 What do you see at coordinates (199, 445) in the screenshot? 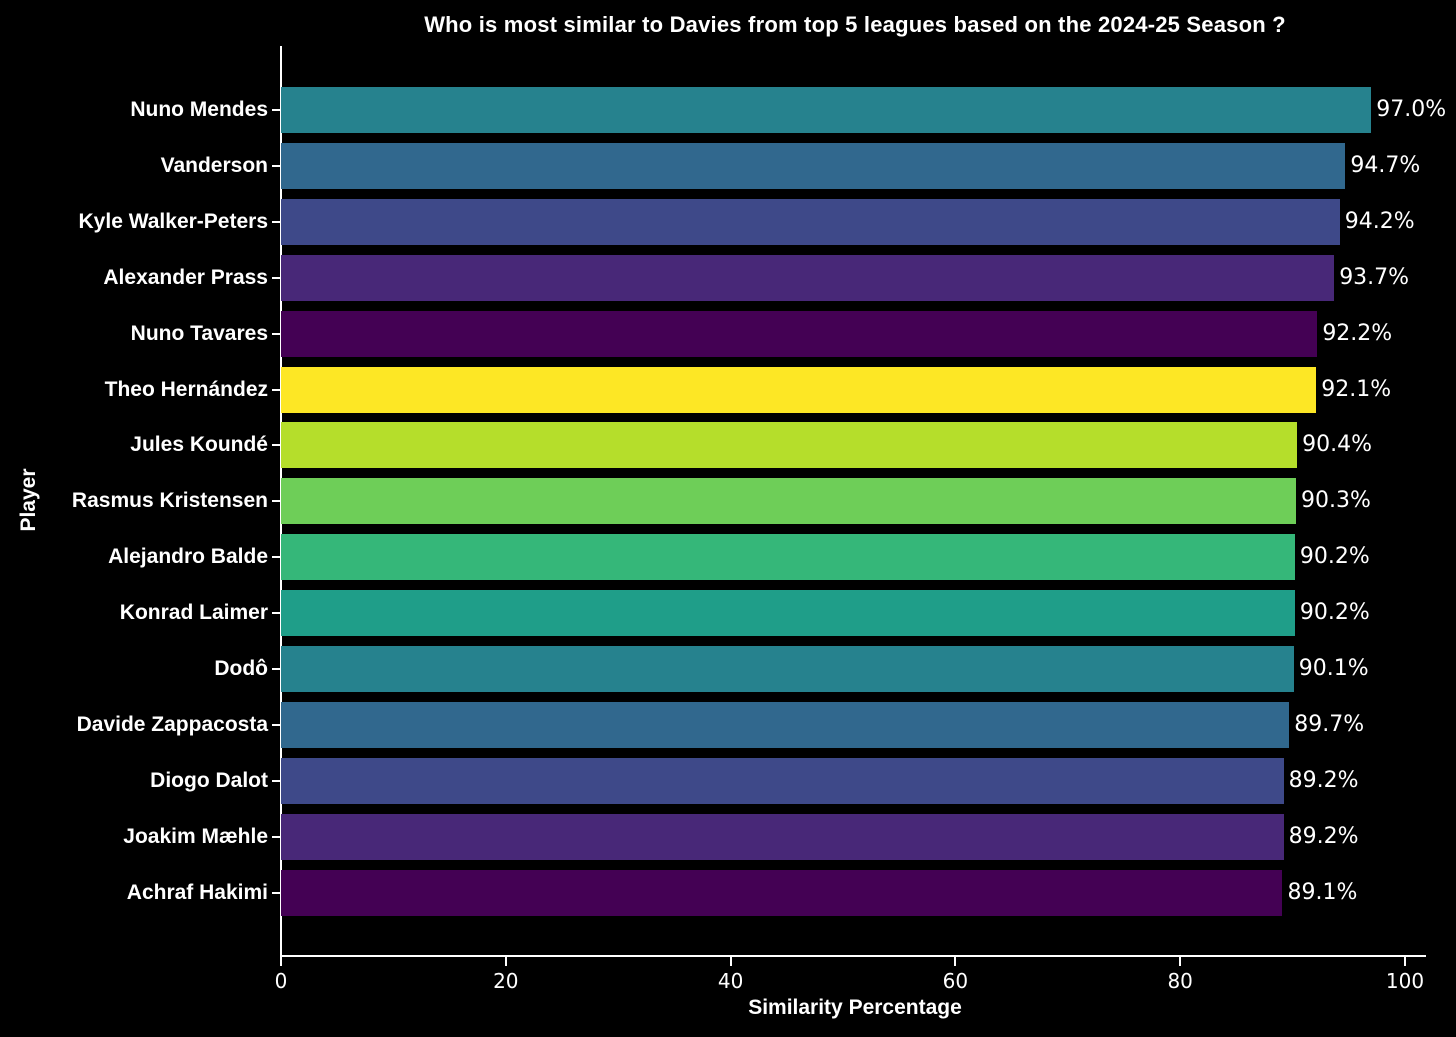
I see `category-label: Jules Koundé` at bounding box center [199, 445].